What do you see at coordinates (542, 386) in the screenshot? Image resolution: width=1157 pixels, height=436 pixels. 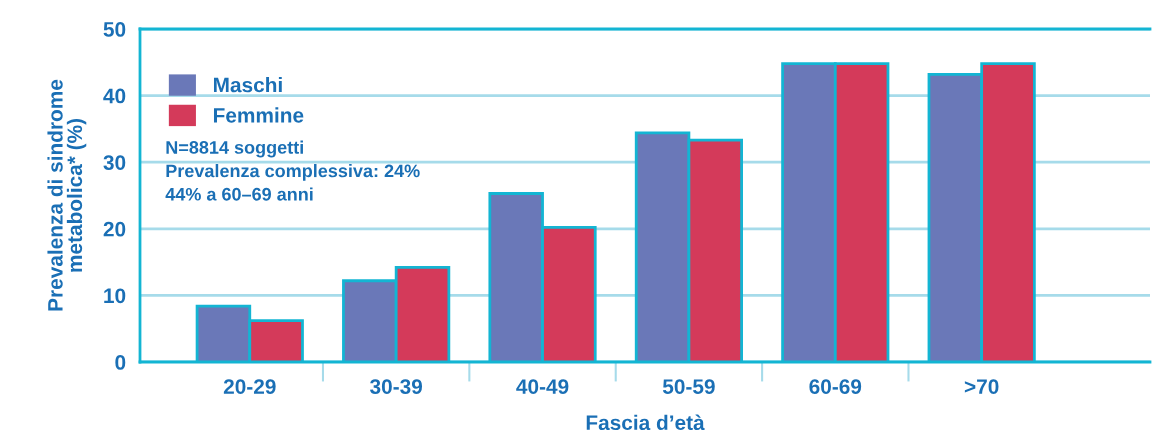 I see `x-tick-label: 40-49` at bounding box center [542, 386].